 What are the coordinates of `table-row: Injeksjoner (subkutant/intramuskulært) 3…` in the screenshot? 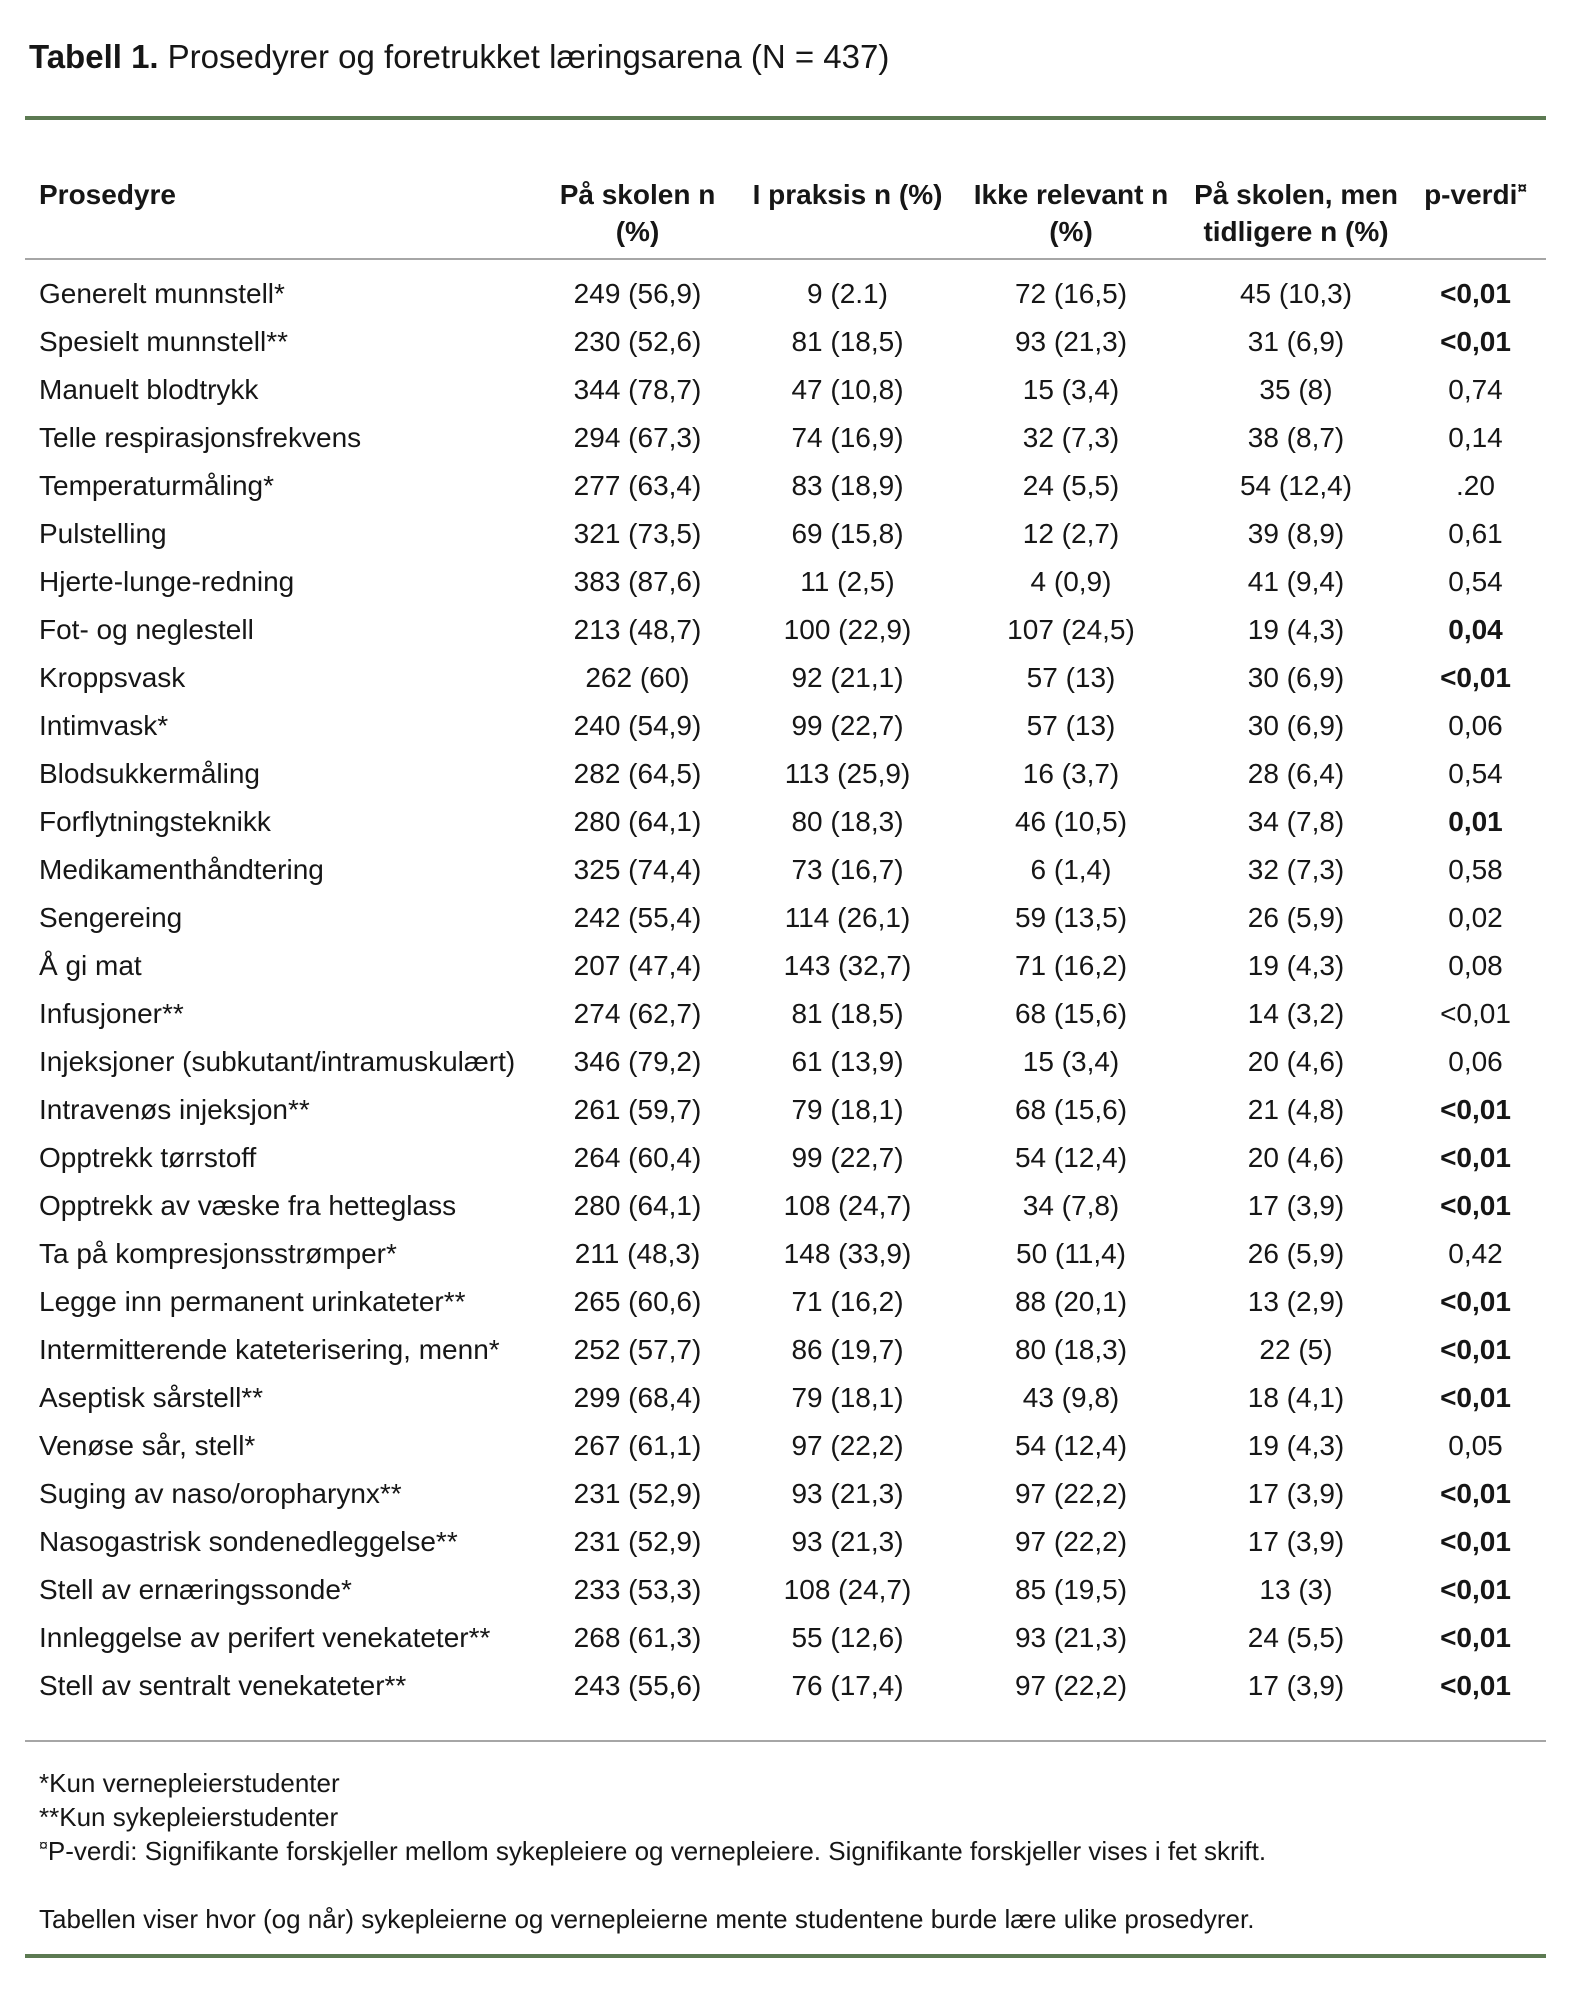 It's located at (785, 1062).